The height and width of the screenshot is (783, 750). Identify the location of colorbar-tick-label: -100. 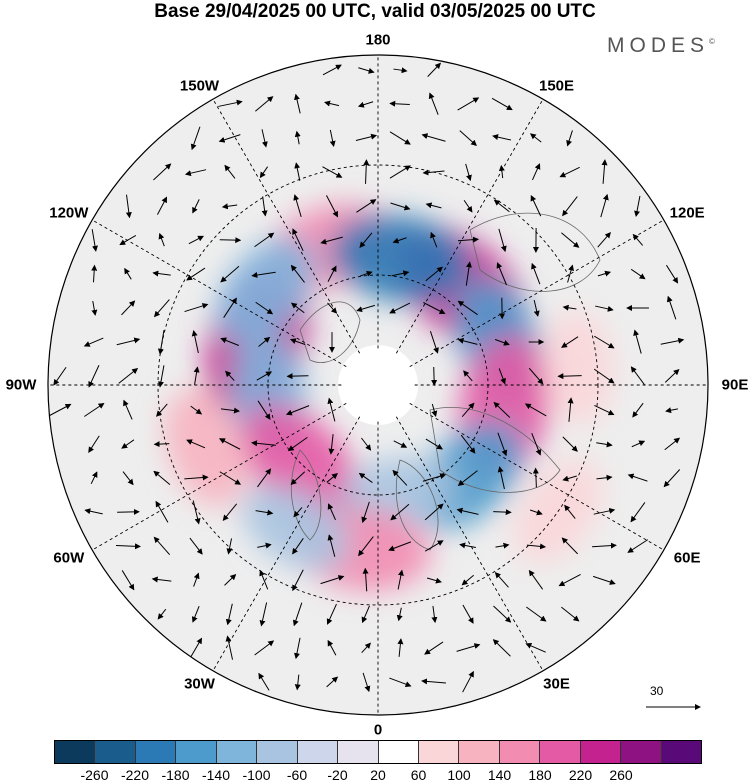
(256, 775).